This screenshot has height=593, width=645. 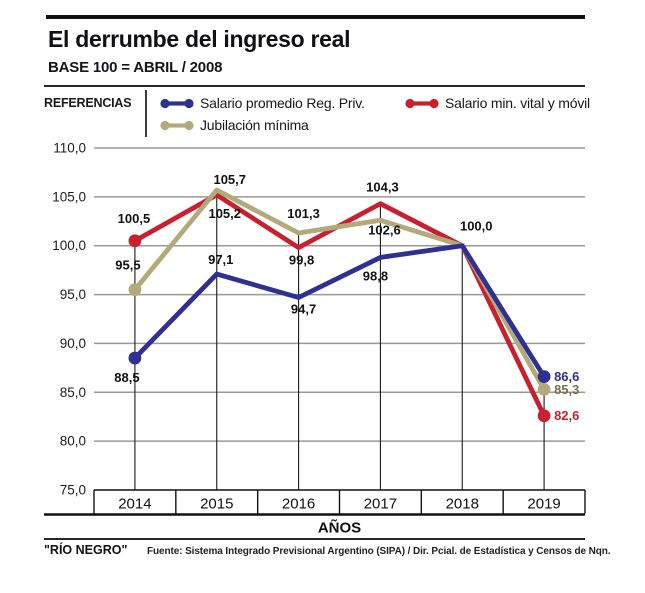 What do you see at coordinates (543, 504) in the screenshot?
I see `x-axis-year-label: 2019` at bounding box center [543, 504].